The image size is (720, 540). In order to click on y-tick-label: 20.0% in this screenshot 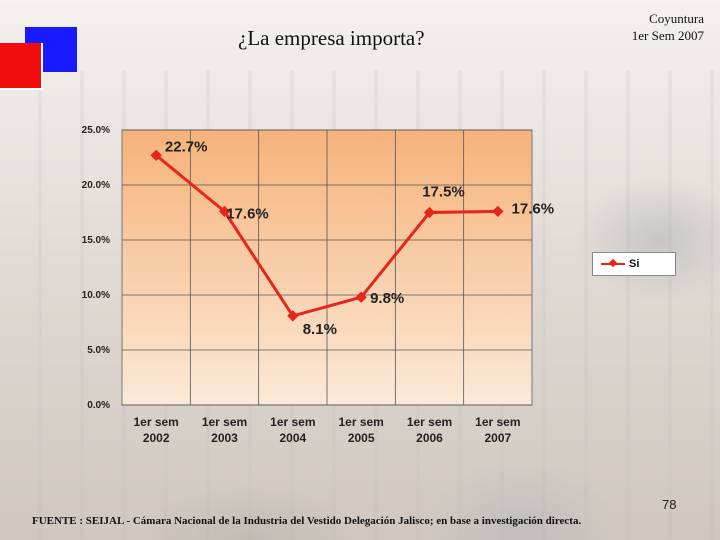, I will do `click(96, 185)`.